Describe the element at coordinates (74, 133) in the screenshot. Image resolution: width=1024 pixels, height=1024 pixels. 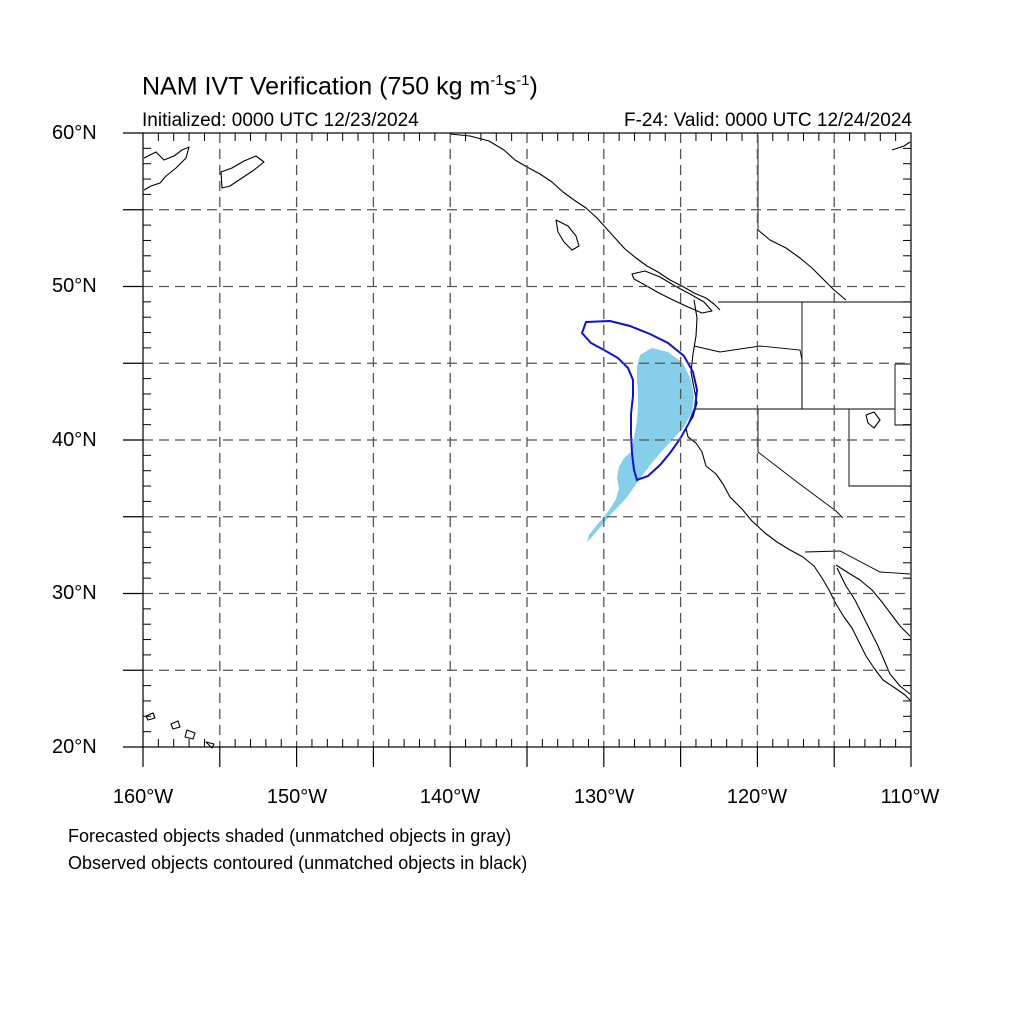
I see `lat-label-60n: 60°N` at that location.